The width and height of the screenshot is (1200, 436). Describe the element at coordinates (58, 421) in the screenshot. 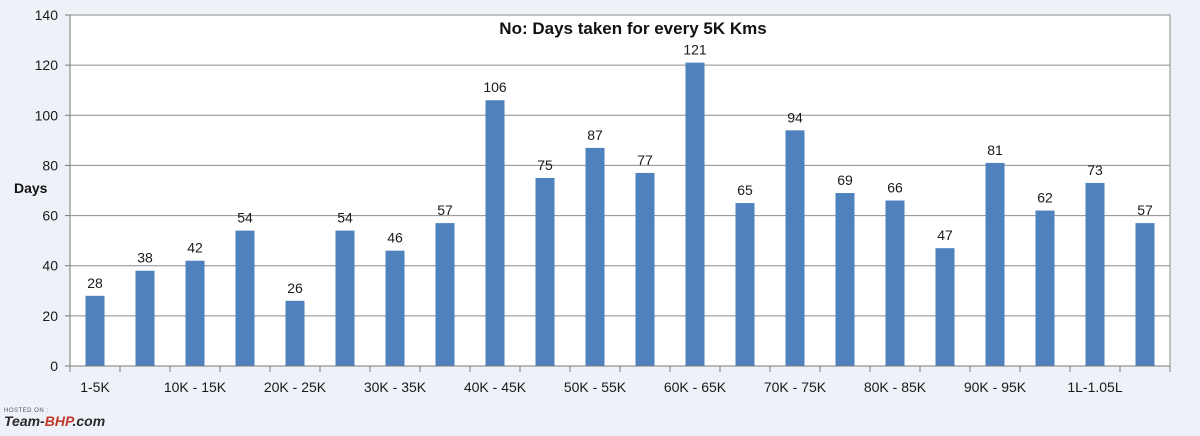

I see `watermark-brand-accent: BHP` at that location.